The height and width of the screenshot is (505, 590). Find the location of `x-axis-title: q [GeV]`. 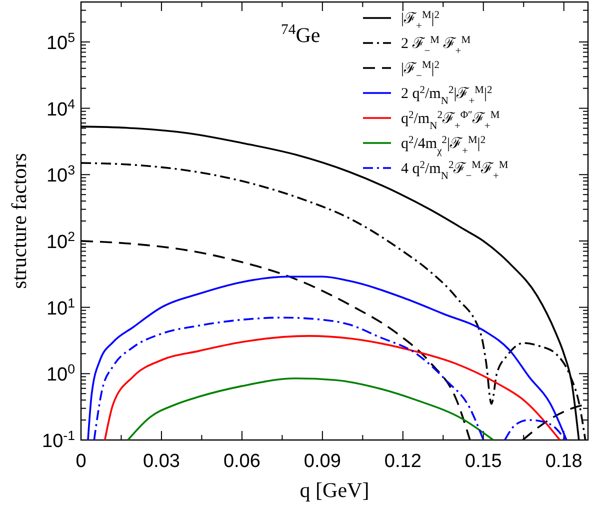

x-axis-title: q [GeV] is located at coordinates (335, 490).